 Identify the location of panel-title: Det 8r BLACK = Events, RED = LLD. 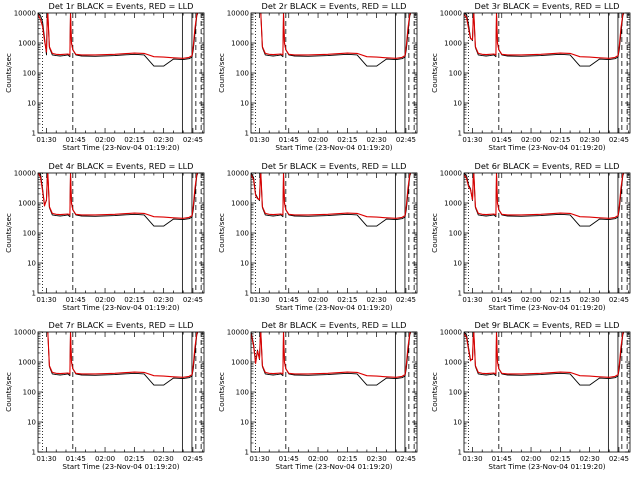
(334, 325).